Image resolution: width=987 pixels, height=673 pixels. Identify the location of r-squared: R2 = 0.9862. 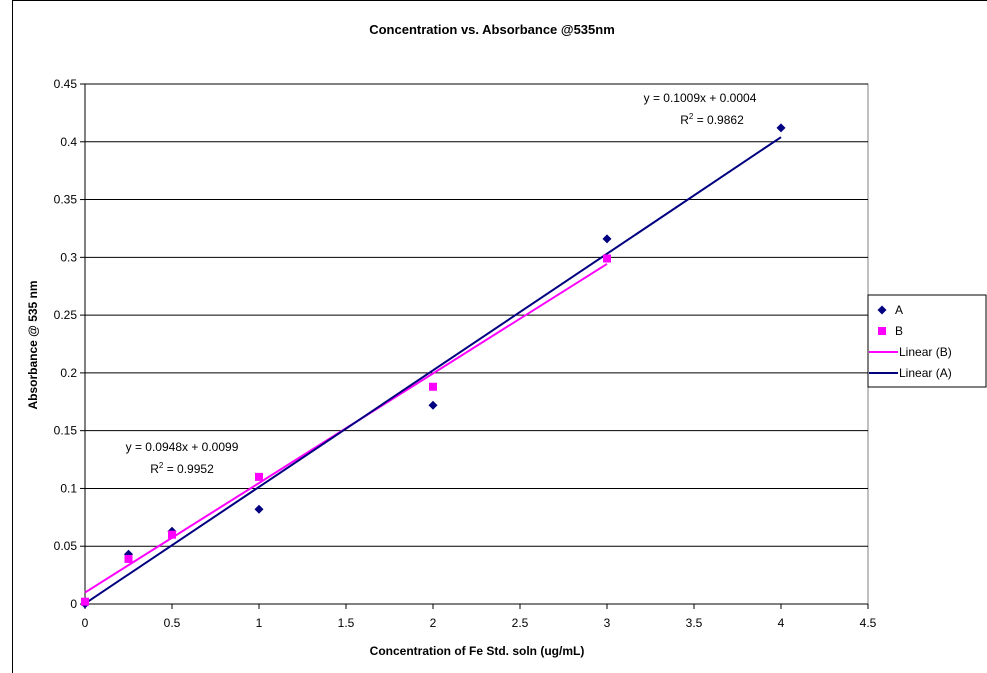
(712, 119).